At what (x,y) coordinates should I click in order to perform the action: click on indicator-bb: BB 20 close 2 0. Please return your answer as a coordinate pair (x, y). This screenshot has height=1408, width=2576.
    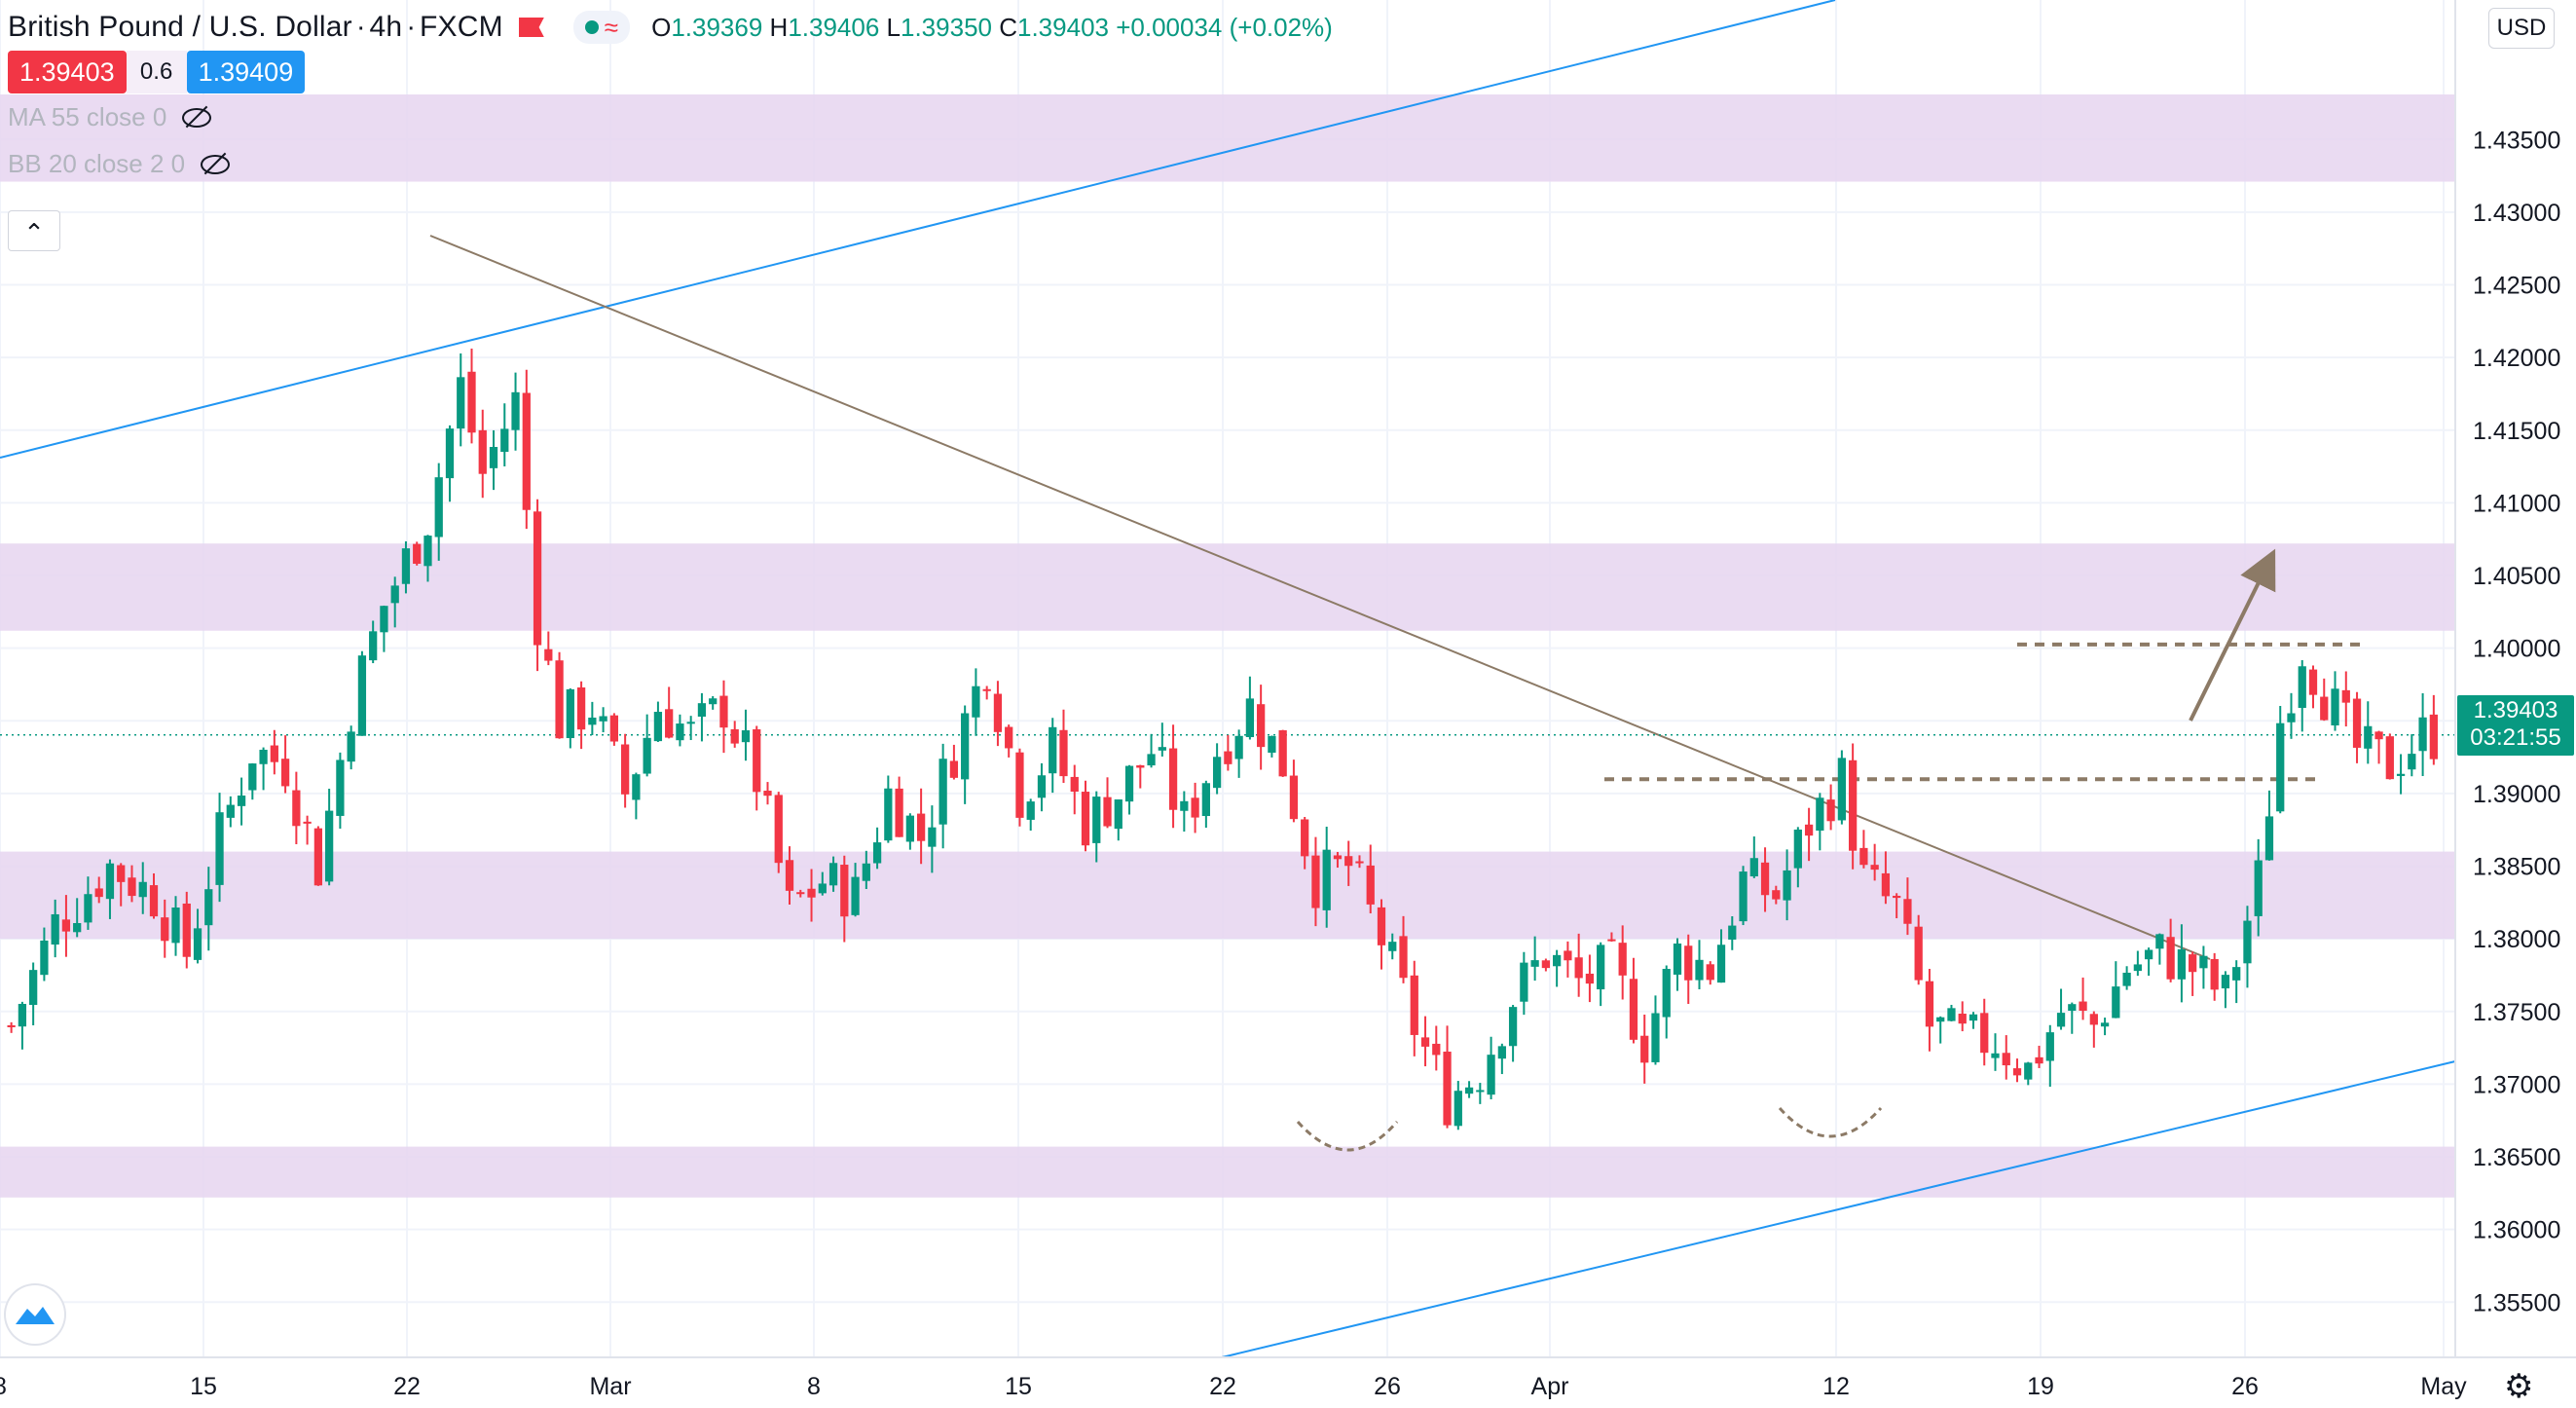
    Looking at the image, I should click on (670, 163).